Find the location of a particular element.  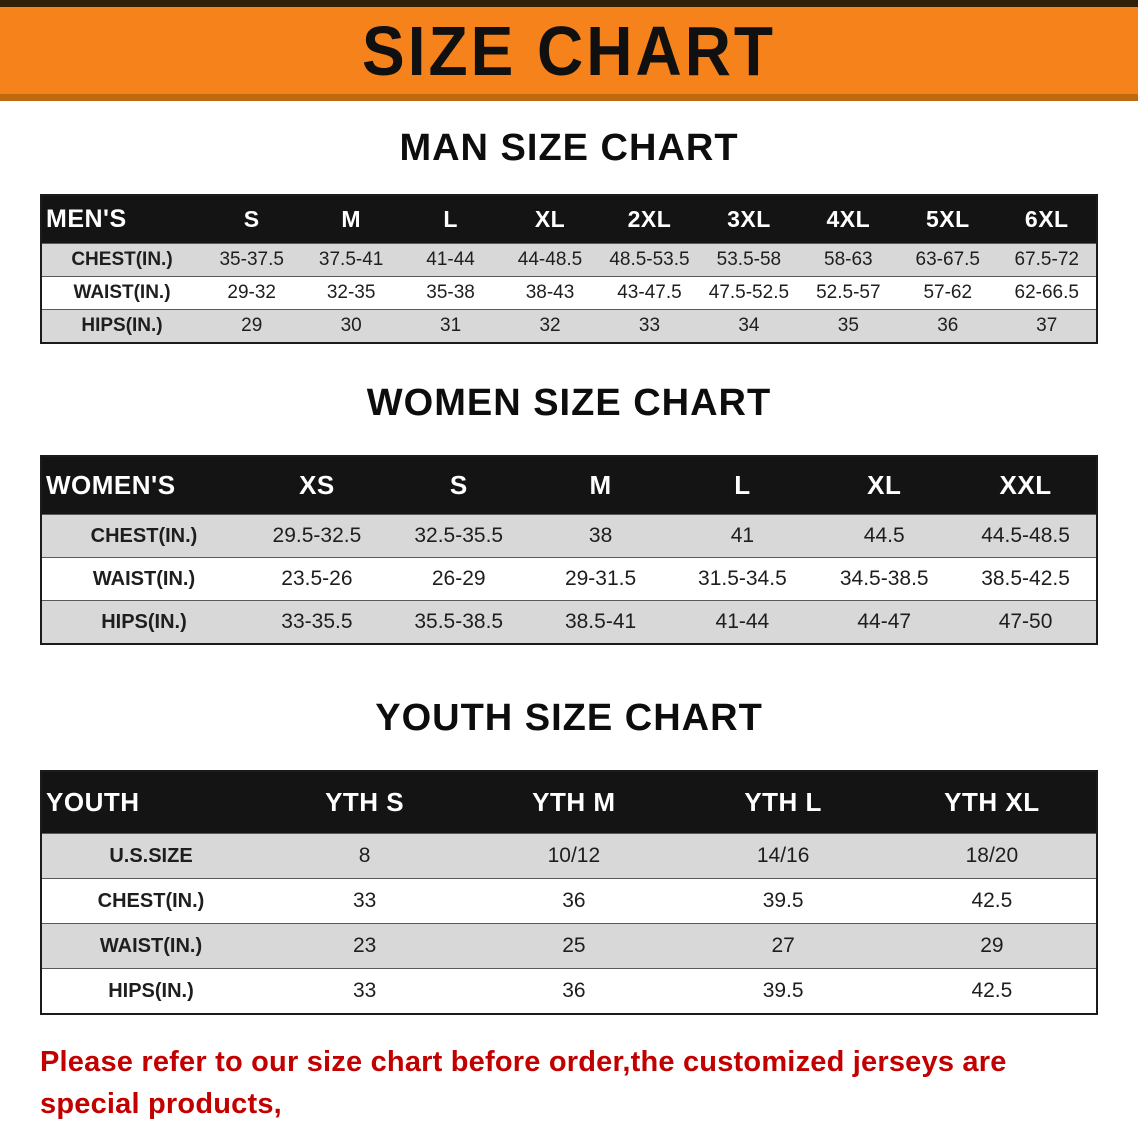

measurement-value-cell: 30 is located at coordinates (351, 326).